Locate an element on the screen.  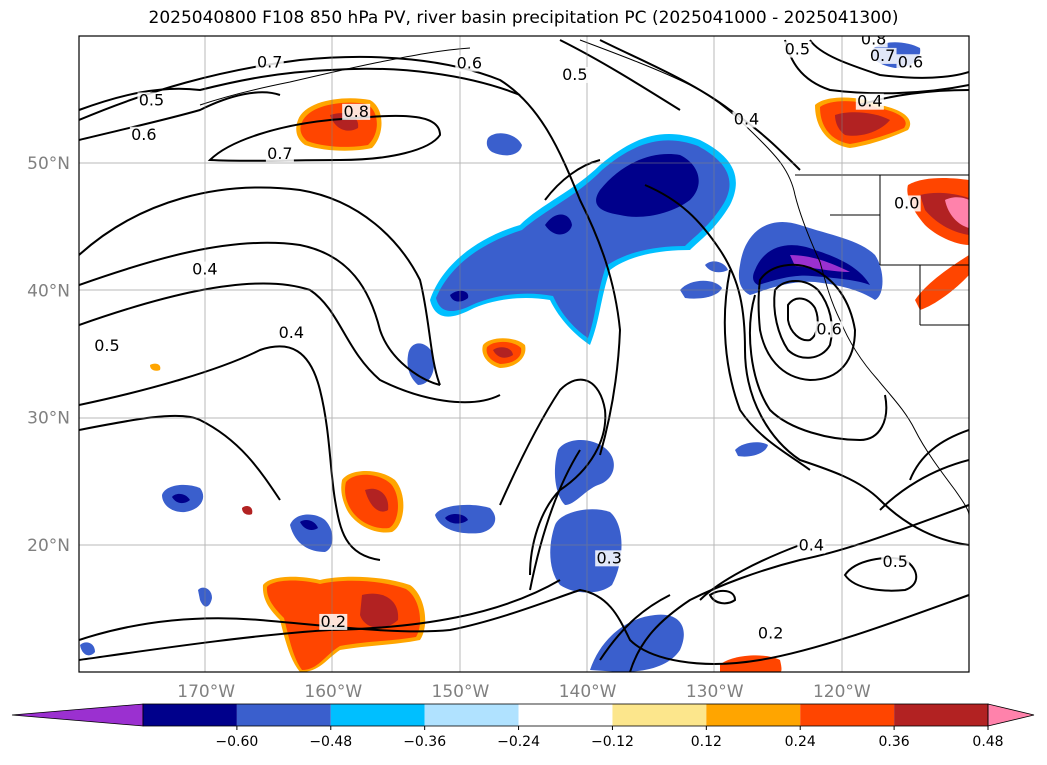
lat-tick-label: 40°N is located at coordinates (48, 291).